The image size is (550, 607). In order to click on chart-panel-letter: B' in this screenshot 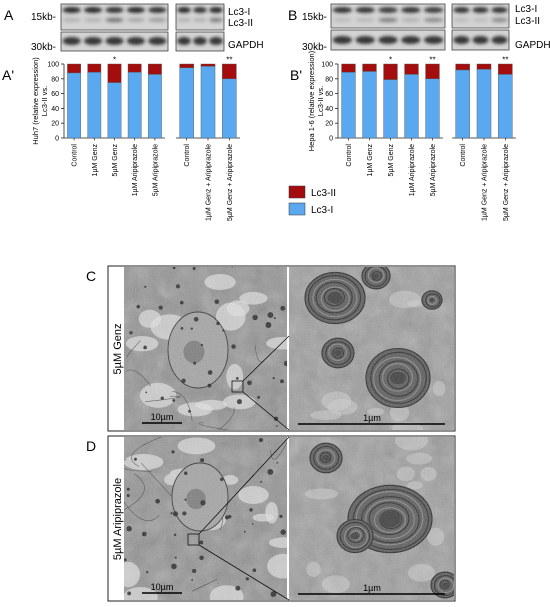, I will do `click(296, 75)`.